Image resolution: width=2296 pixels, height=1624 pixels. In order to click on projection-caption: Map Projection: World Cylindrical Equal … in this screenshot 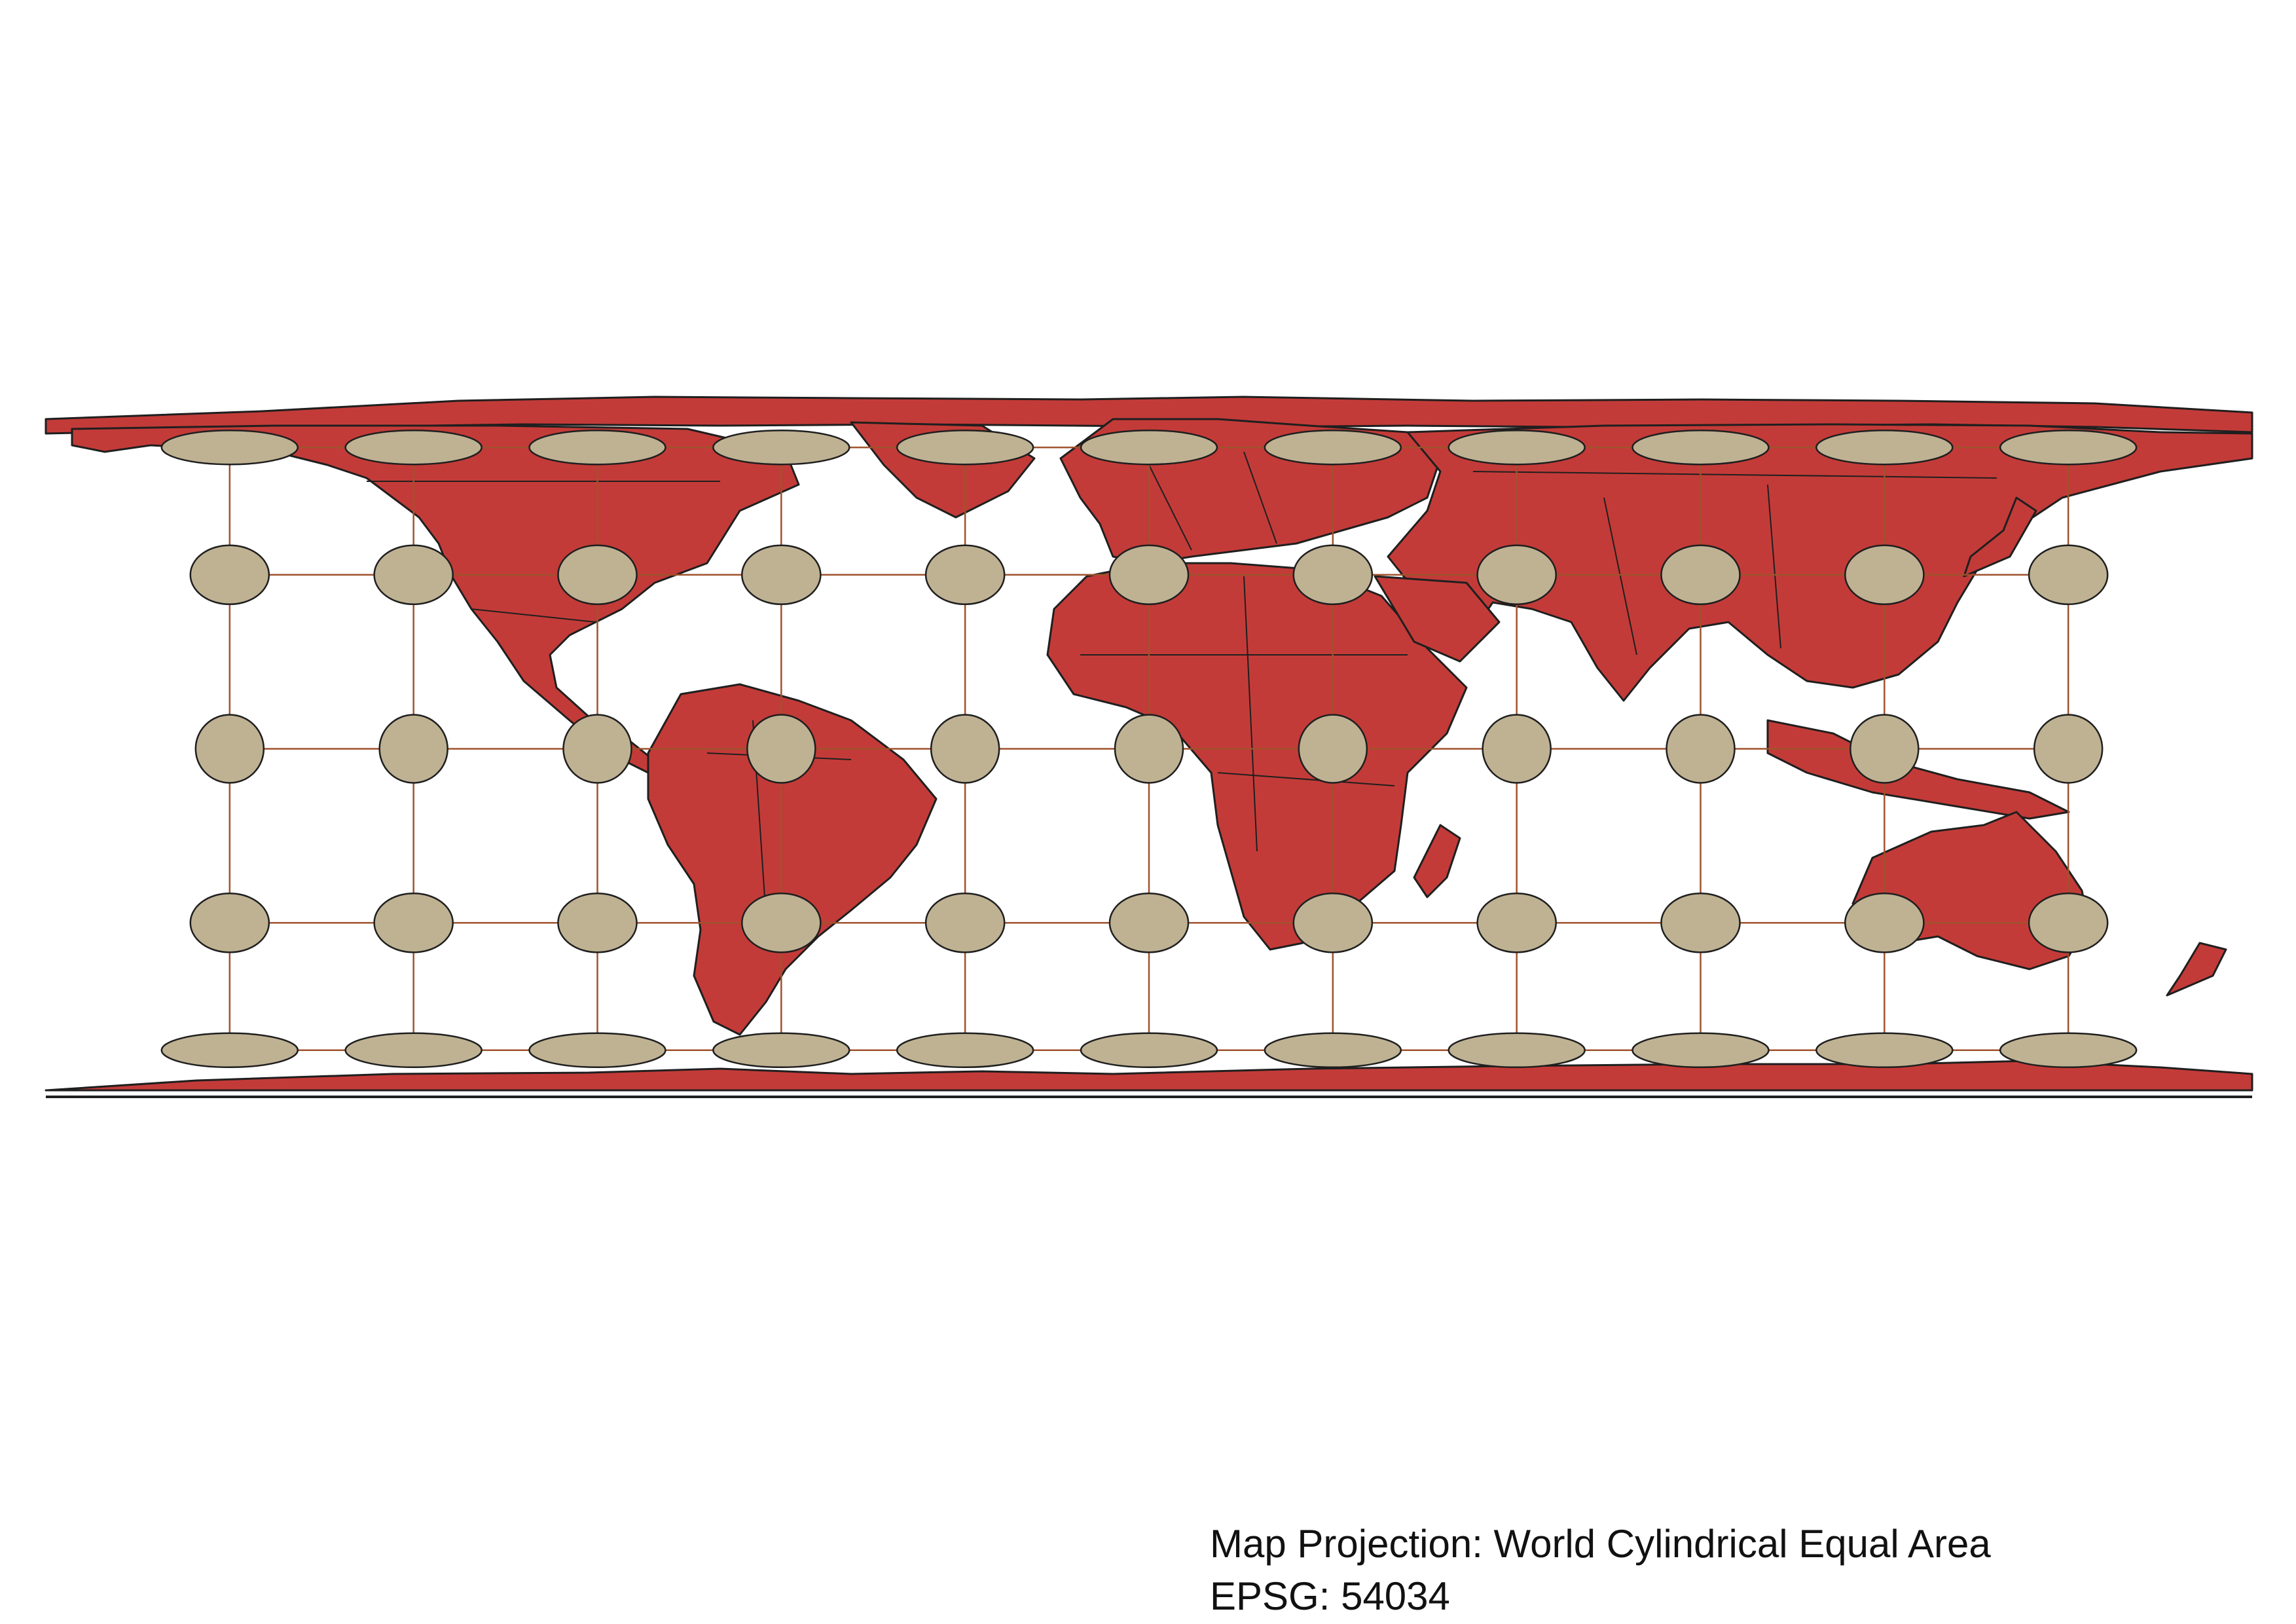, I will do `click(1600, 1544)`.